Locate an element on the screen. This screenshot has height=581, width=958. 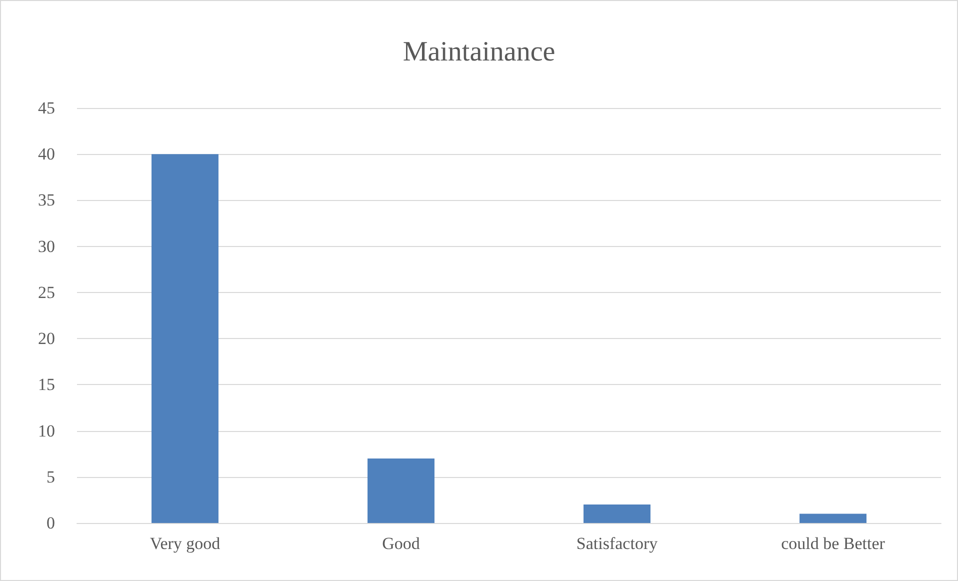
y-tick-label: 40 is located at coordinates (46, 154).